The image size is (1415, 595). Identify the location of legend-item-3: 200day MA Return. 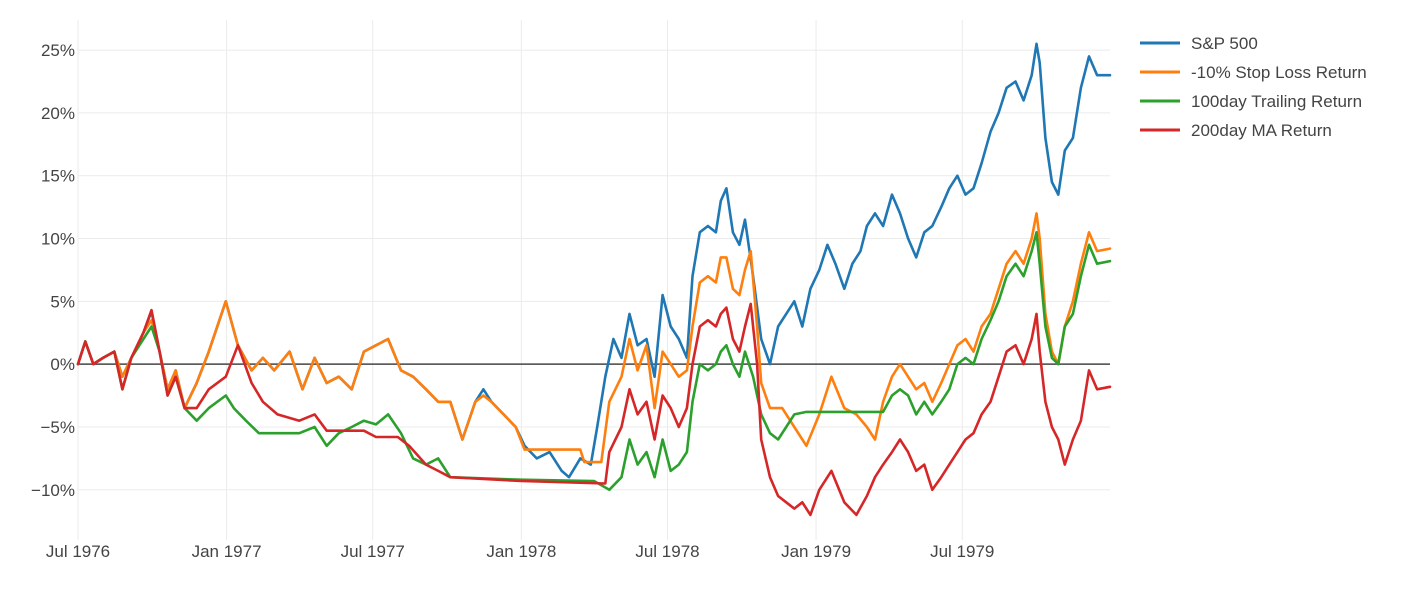
(1236, 130).